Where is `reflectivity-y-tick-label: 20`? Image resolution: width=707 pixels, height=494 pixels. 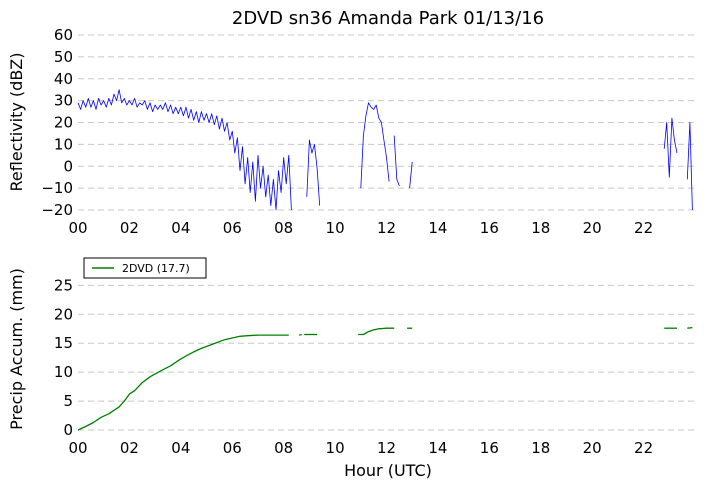 reflectivity-y-tick-label: 20 is located at coordinates (63, 123).